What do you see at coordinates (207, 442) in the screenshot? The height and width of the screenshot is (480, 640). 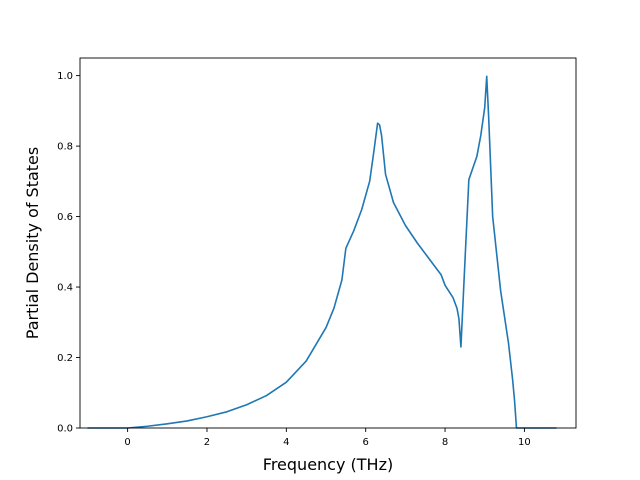 I see `x-tick-label: 2` at bounding box center [207, 442].